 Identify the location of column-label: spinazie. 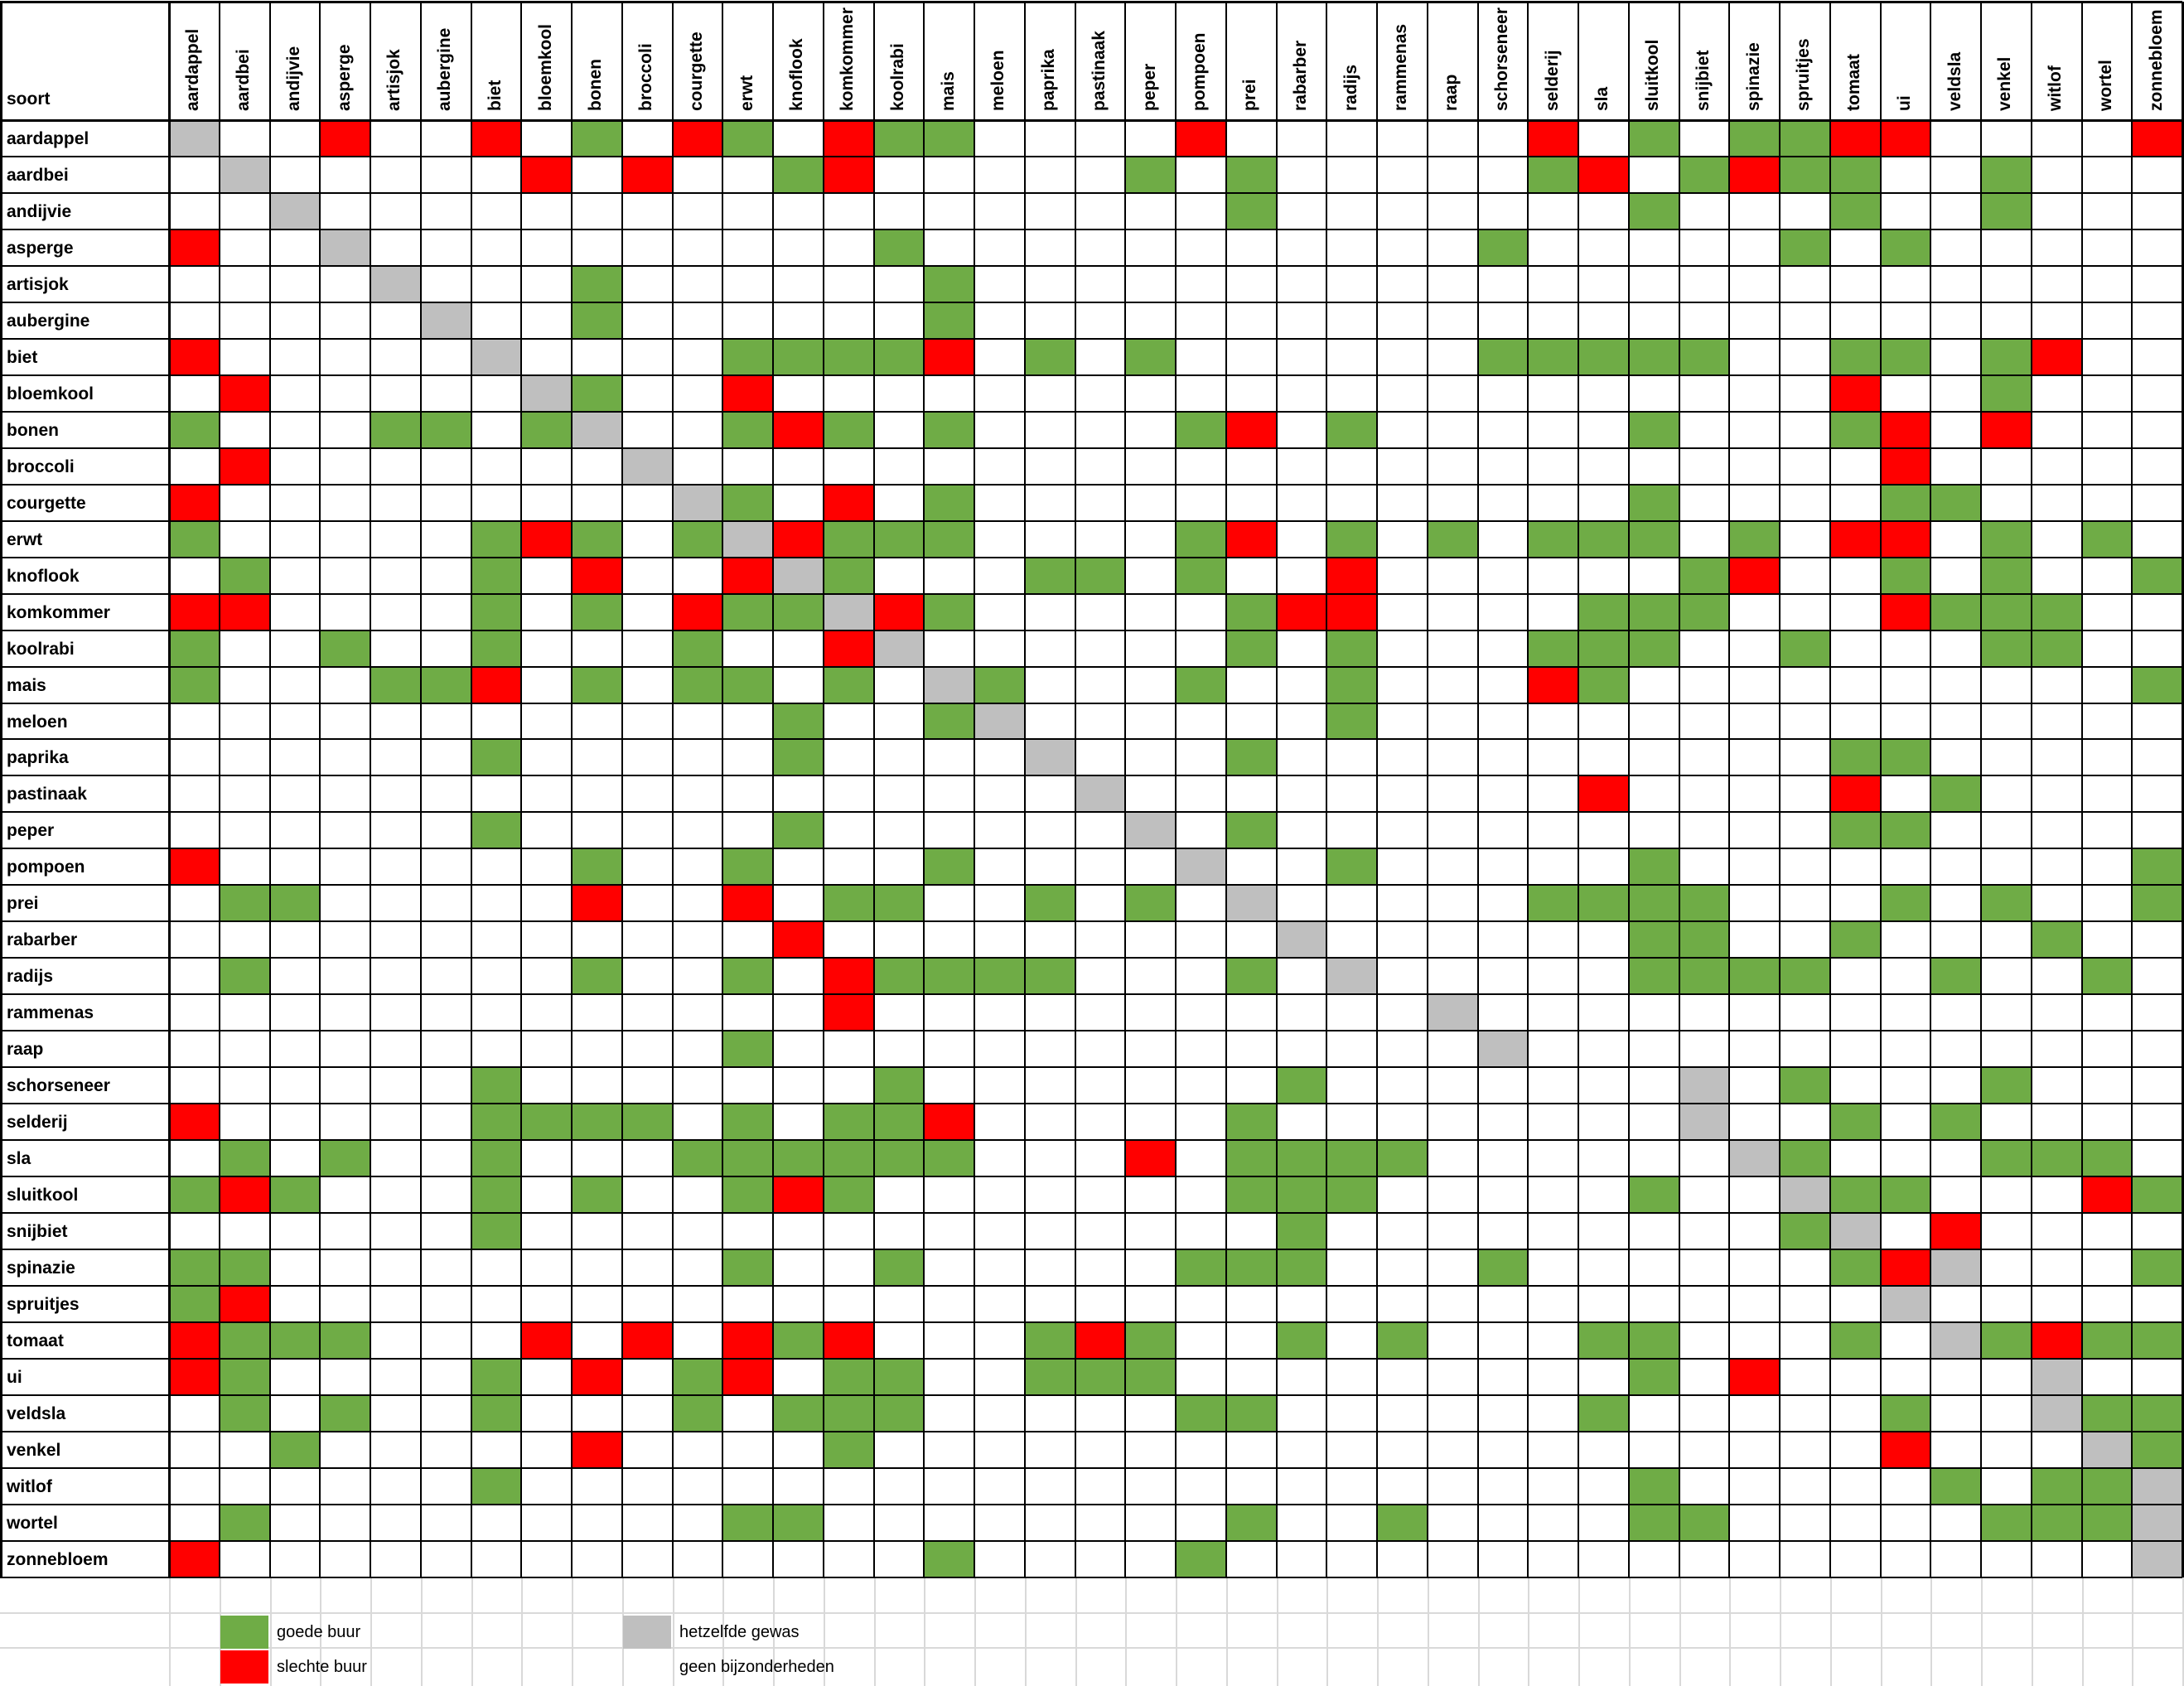
(1753, 76).